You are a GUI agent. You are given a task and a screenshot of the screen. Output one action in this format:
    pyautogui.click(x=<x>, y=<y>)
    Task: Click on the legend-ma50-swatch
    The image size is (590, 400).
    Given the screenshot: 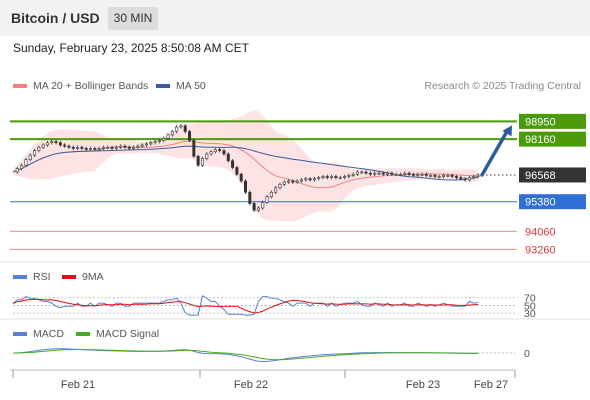 What is the action you would take?
    pyautogui.click(x=163, y=86)
    